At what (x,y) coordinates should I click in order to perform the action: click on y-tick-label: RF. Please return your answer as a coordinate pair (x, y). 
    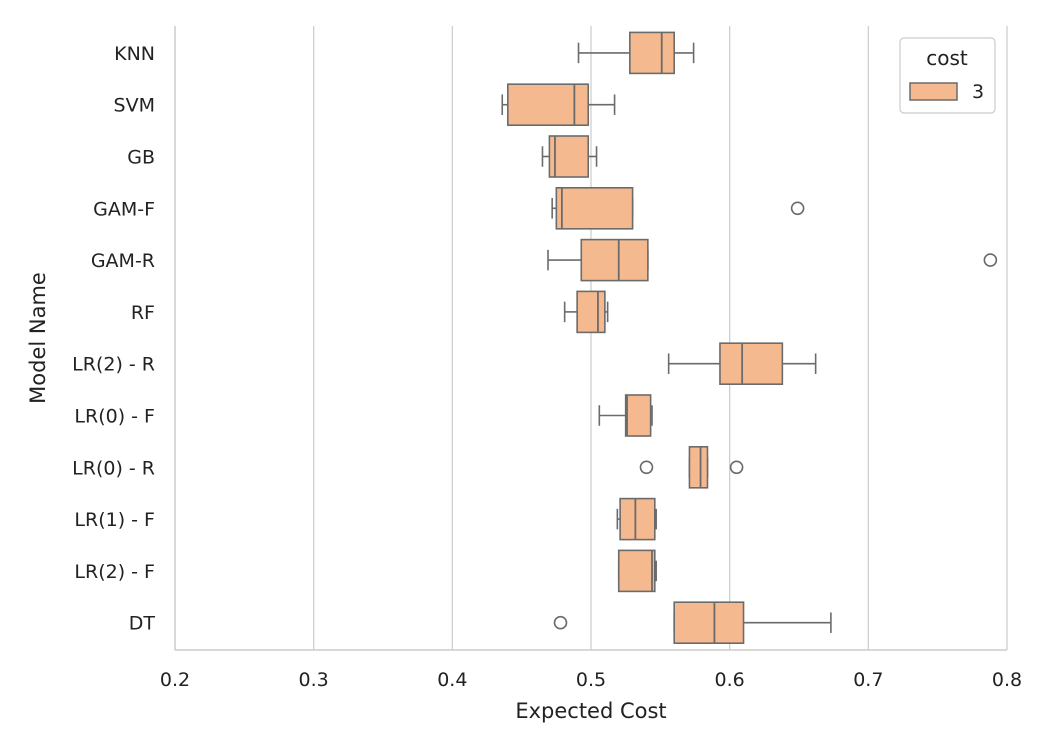
    Looking at the image, I should click on (143, 313).